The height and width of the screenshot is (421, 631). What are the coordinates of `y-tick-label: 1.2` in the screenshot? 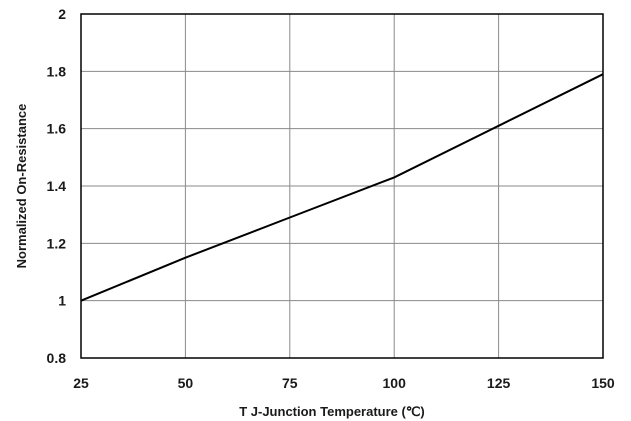 It's located at (57, 243).